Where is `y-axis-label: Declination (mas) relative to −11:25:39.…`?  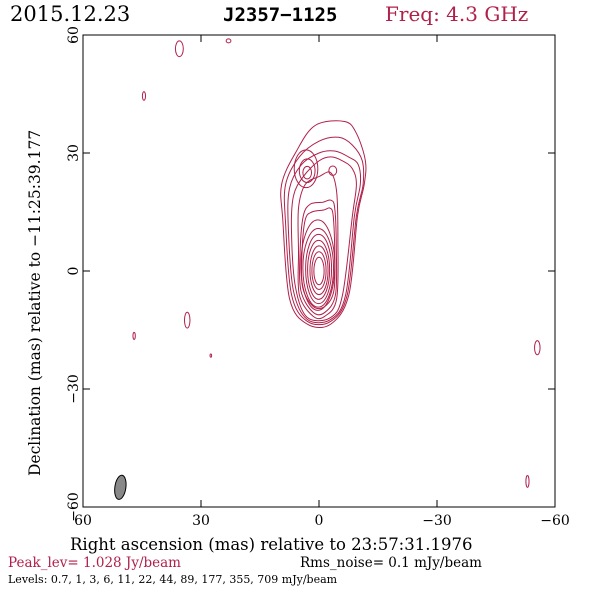
y-axis-label: Declination (mas) relative to −11:25:39.… is located at coordinates (35, 303).